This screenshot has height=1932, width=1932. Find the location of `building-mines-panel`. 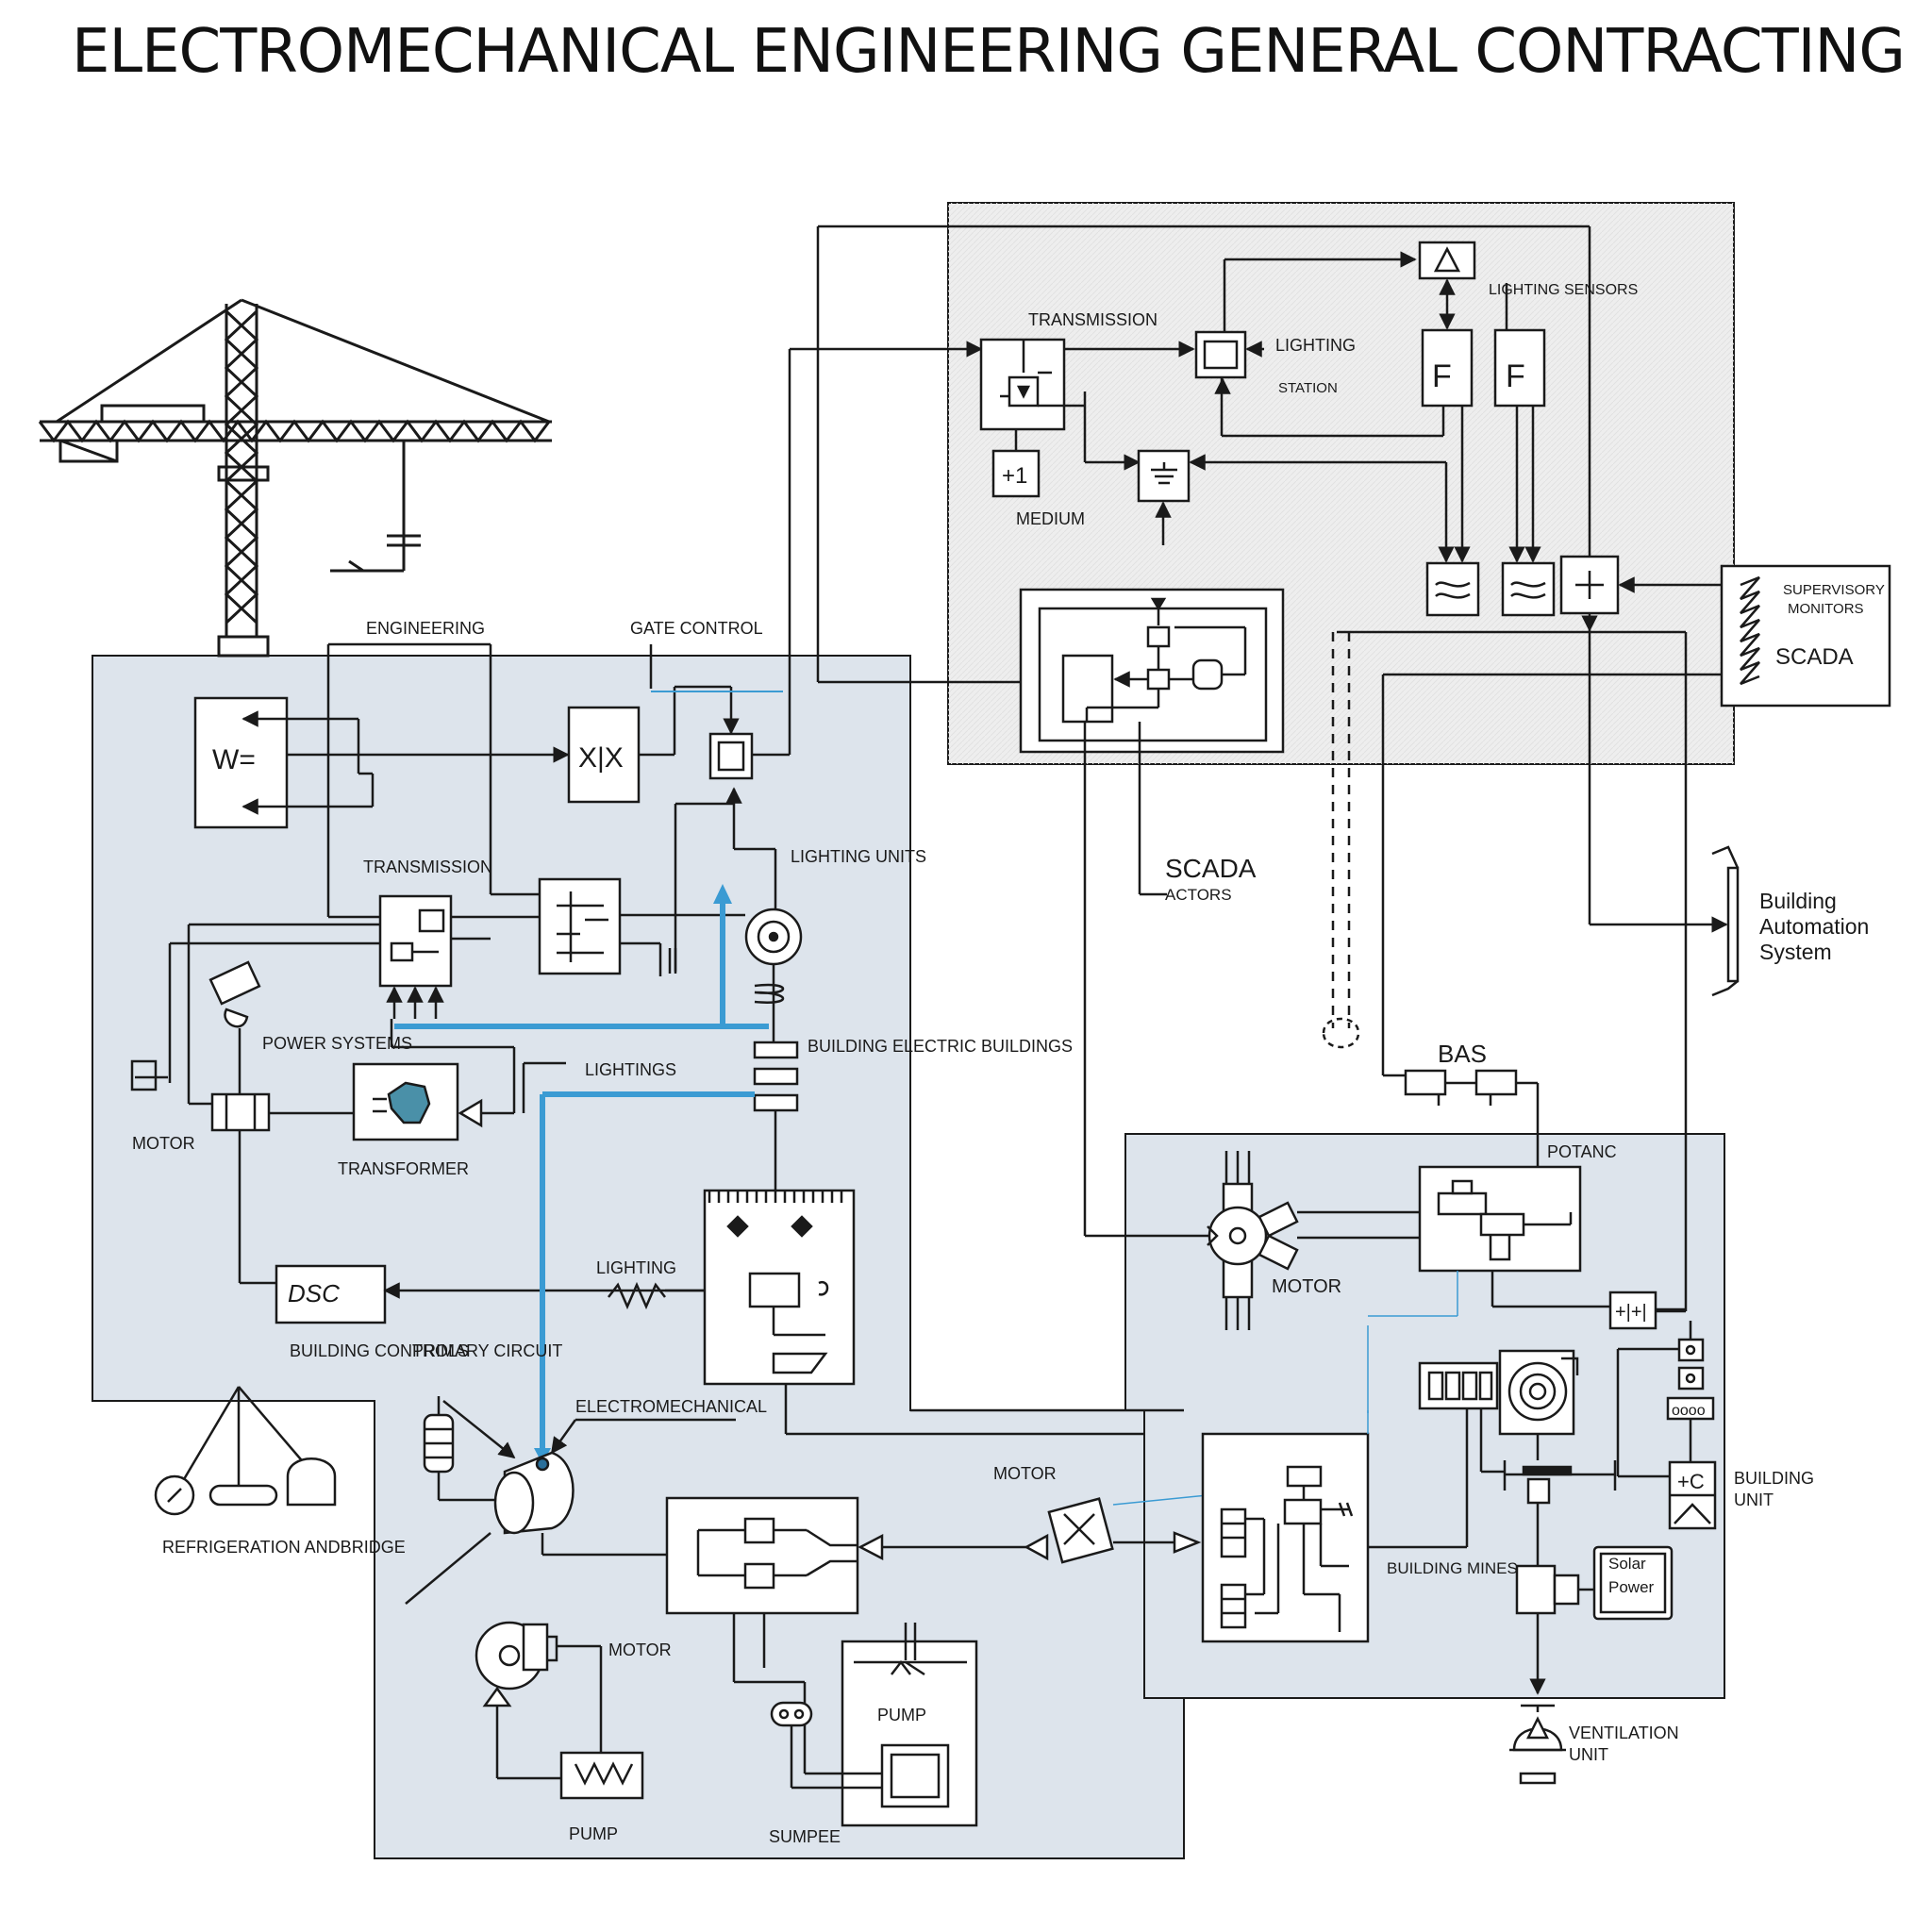

building-mines-panel is located at coordinates (1285, 1537).